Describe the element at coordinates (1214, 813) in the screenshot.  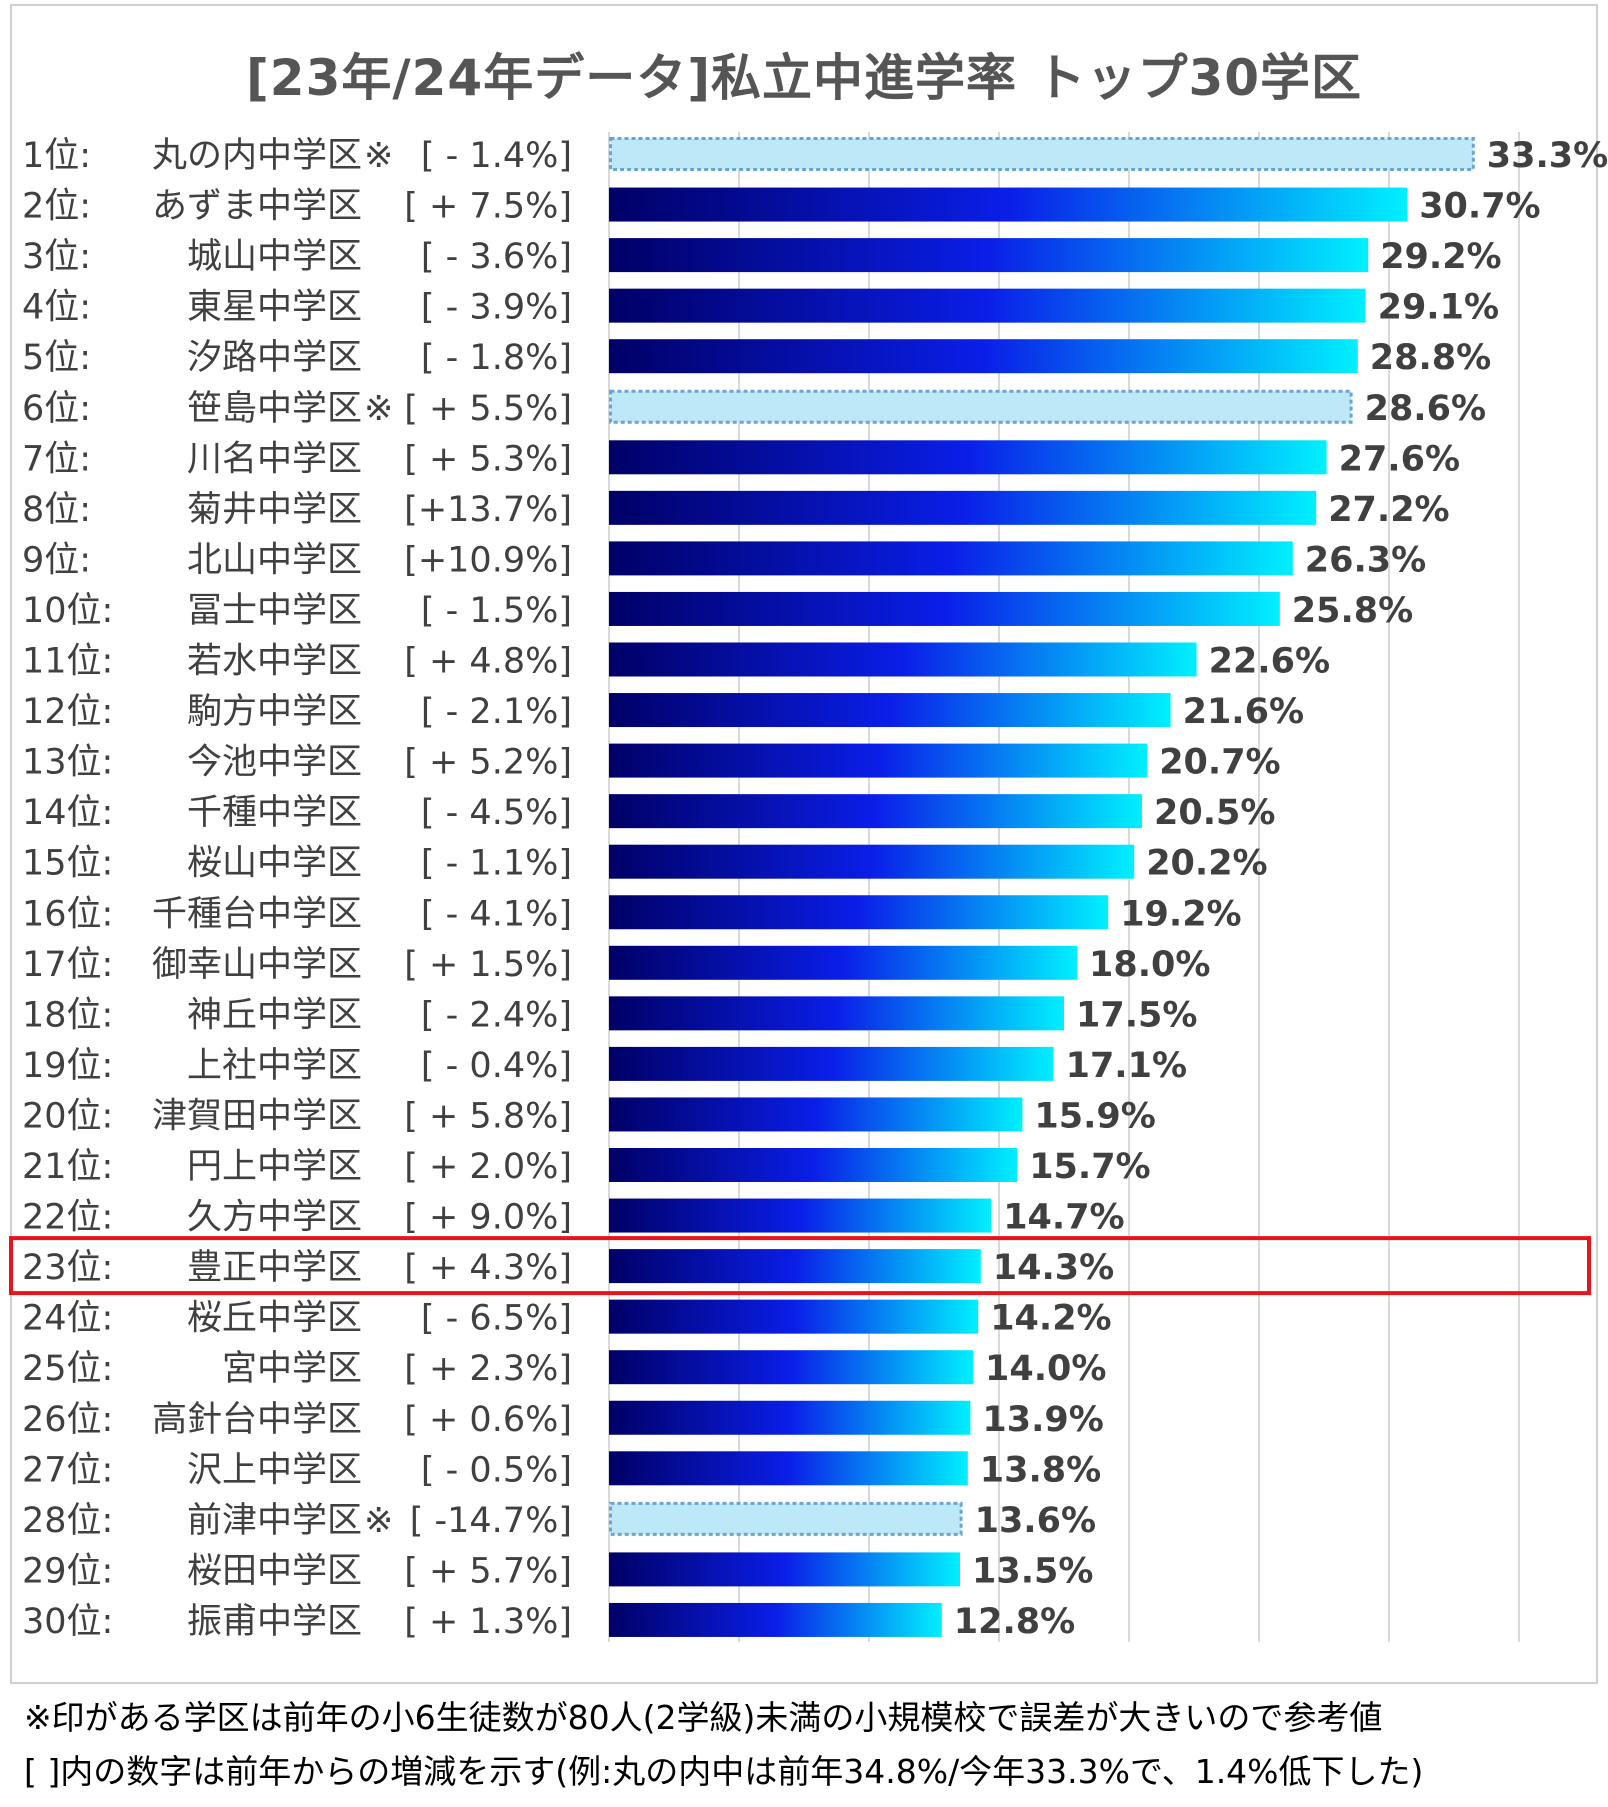
I see `value-label: 20.5%` at that location.